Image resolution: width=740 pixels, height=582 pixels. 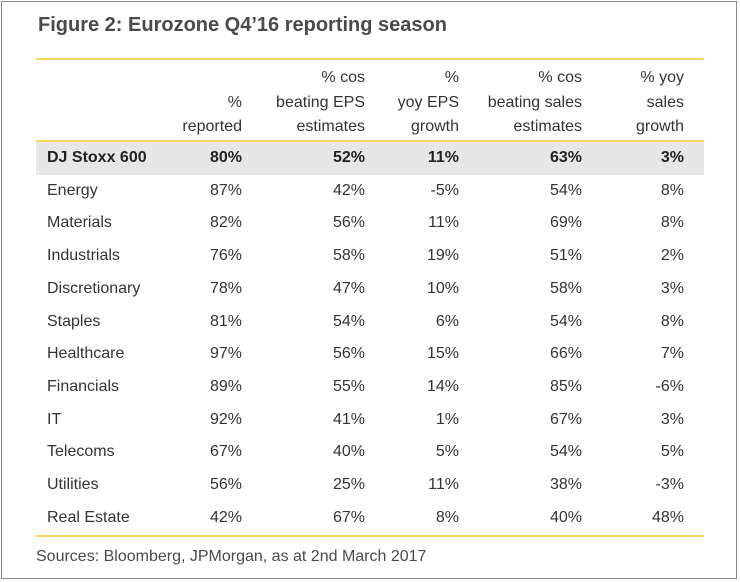 What do you see at coordinates (72, 190) in the screenshot?
I see `row-label: Energy` at bounding box center [72, 190].